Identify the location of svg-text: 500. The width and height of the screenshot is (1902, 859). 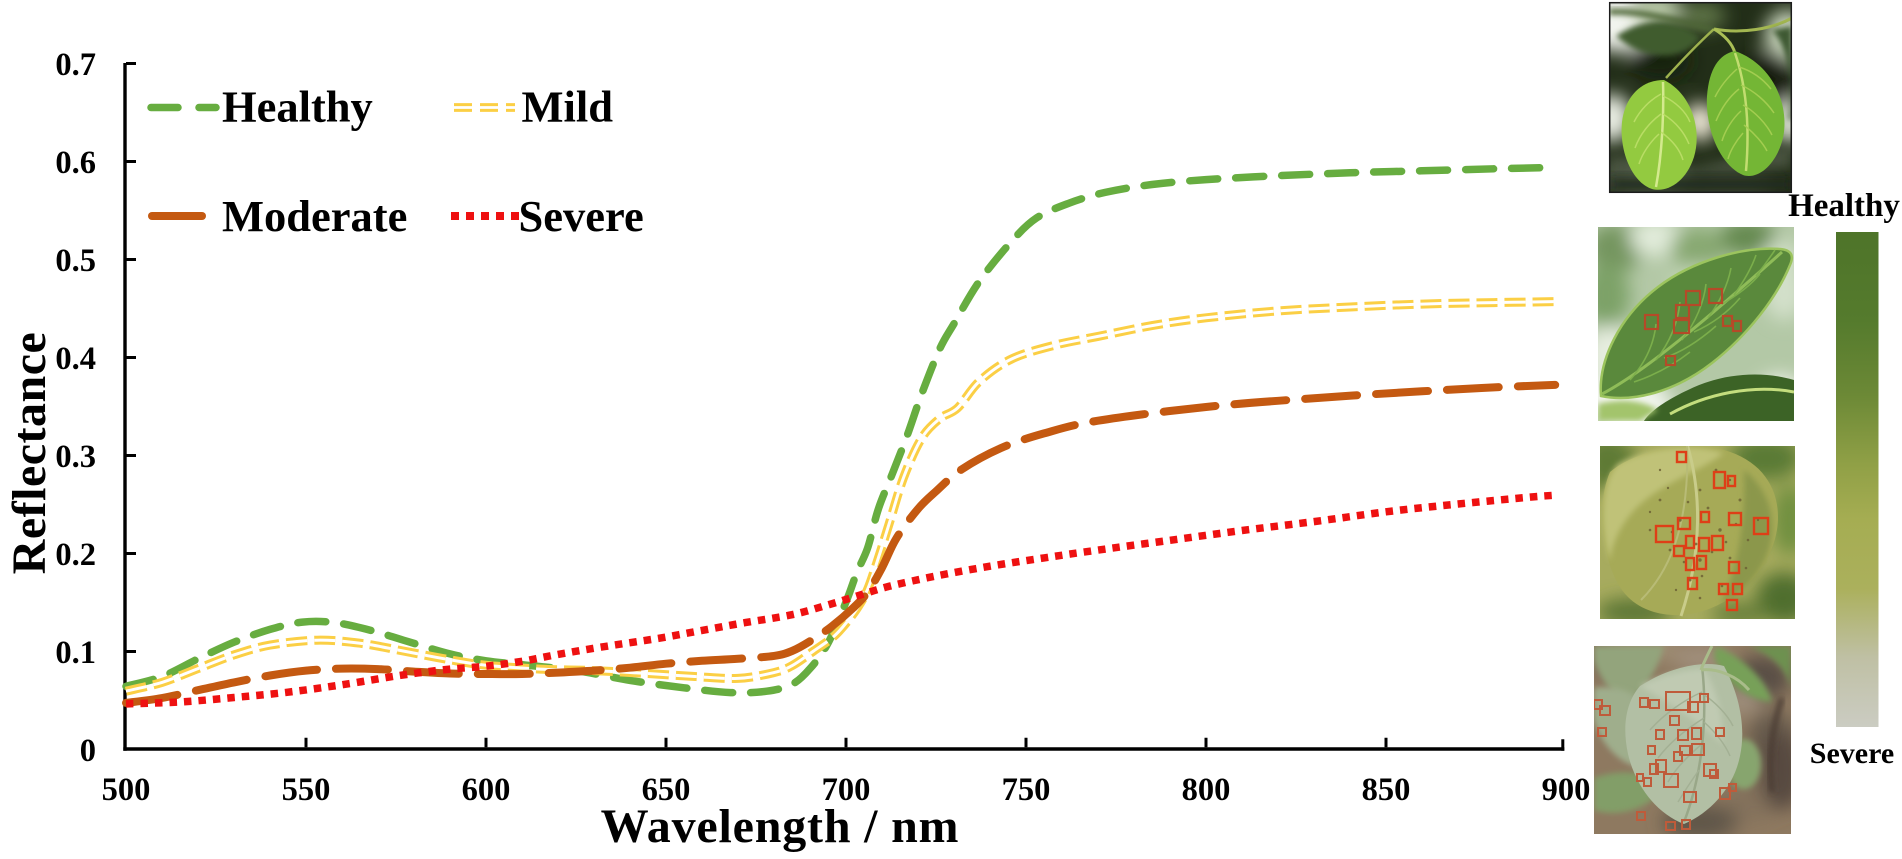
(126, 790).